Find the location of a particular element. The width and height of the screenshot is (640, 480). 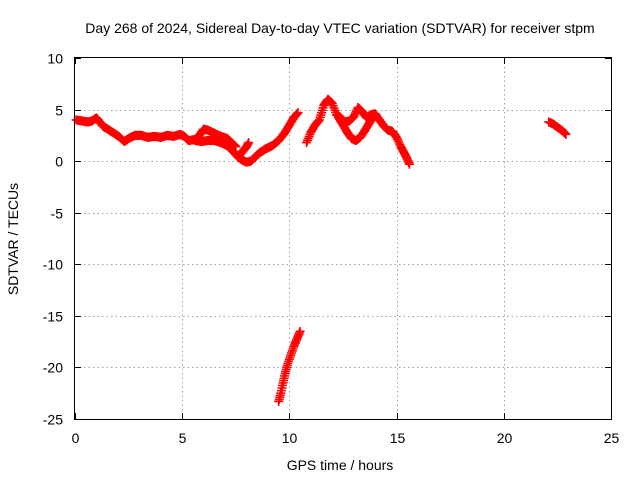

x-tick-label: 5 is located at coordinates (183, 438).